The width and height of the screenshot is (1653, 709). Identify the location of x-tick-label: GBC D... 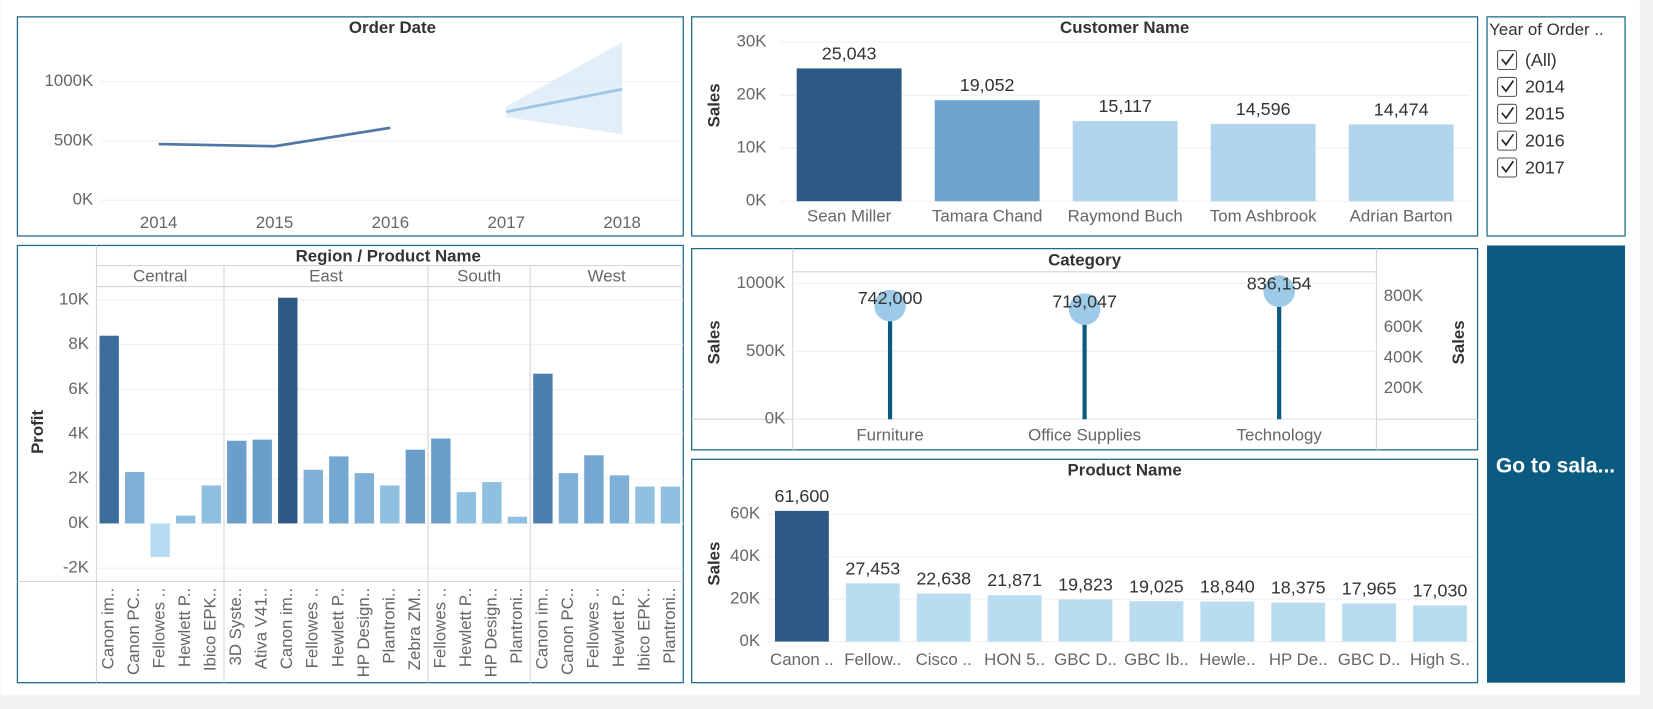
(1369, 659).